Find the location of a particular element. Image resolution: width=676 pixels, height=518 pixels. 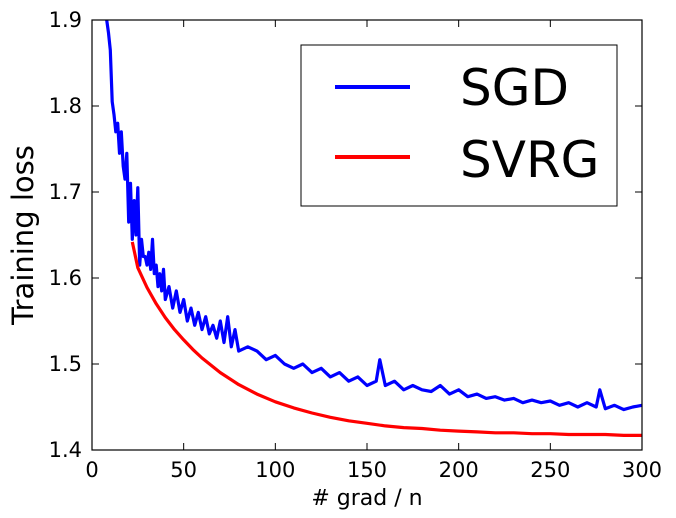

legend: SGD SVRG is located at coordinates (459, 125).